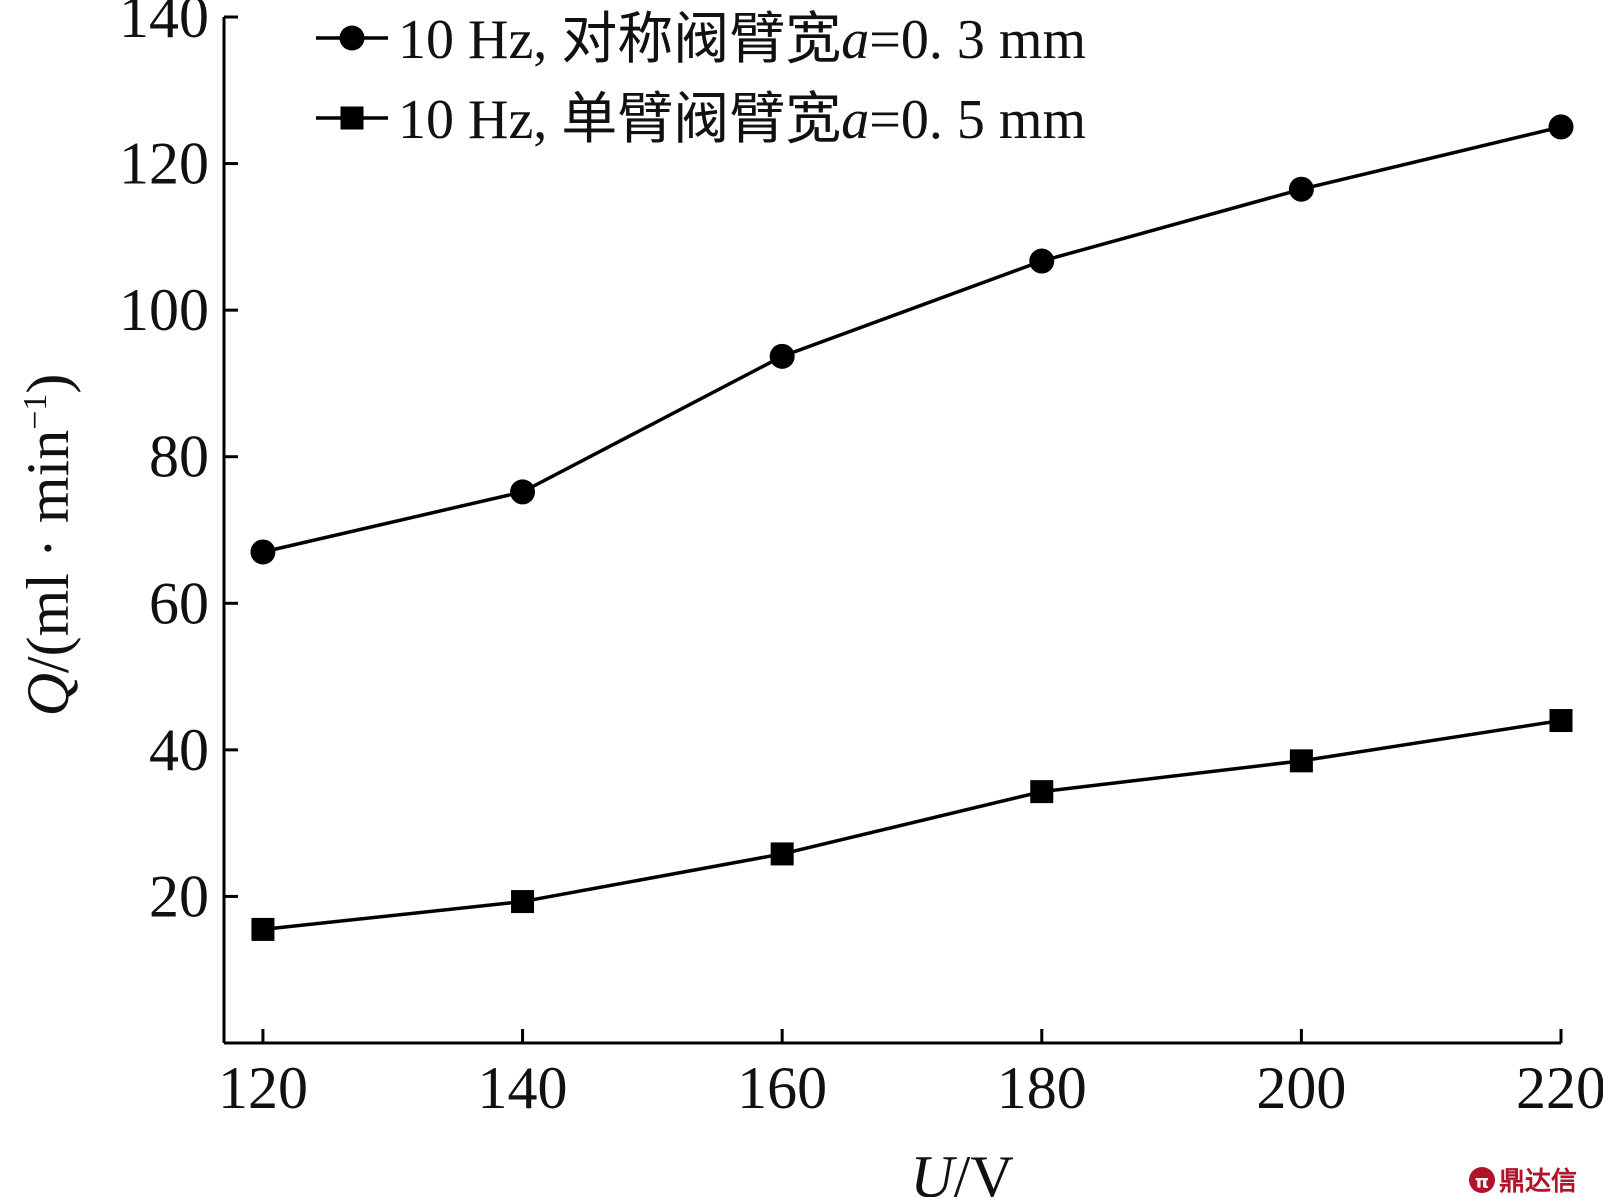 The width and height of the screenshot is (1603, 1197). What do you see at coordinates (48, 545) in the screenshot?
I see `y-axis-title: Q/(ml · min−1)` at bounding box center [48, 545].